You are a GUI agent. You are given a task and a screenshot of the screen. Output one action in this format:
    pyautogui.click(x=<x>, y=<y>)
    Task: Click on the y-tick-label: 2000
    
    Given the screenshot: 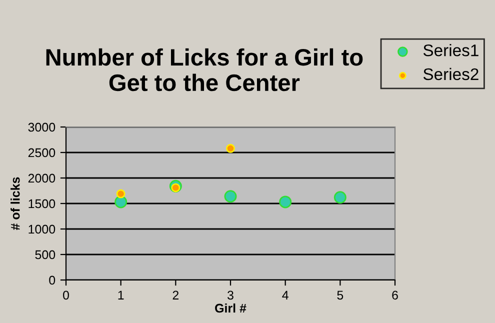 What is the action you would take?
    pyautogui.click(x=42, y=178)
    